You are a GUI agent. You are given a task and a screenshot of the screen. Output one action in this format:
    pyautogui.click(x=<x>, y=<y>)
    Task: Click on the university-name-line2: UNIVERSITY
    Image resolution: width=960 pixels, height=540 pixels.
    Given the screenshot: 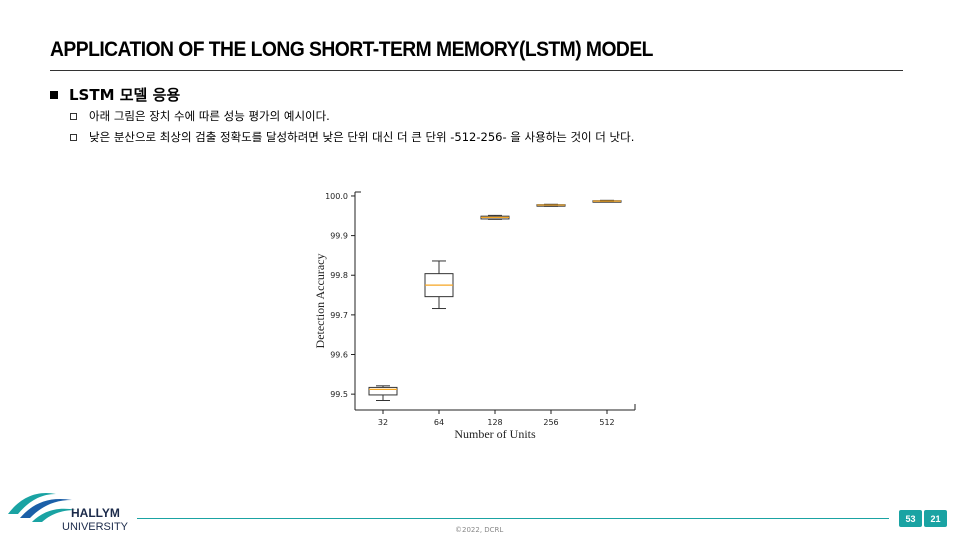 What is the action you would take?
    pyautogui.click(x=95, y=527)
    